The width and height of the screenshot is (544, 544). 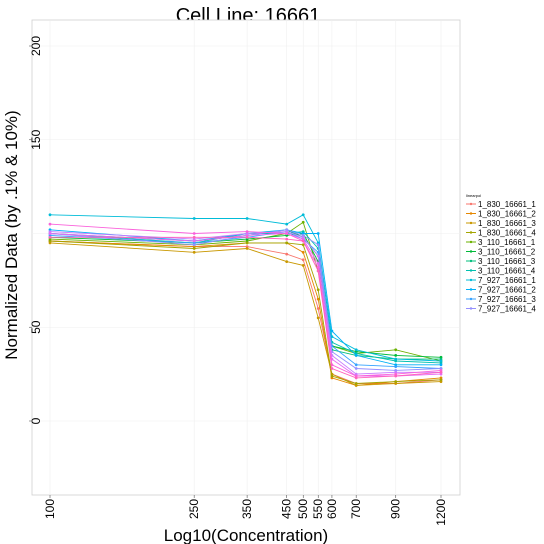 I want to click on y-axis-title: Normalized Data (by .1% & 10%), so click(x=11, y=234).